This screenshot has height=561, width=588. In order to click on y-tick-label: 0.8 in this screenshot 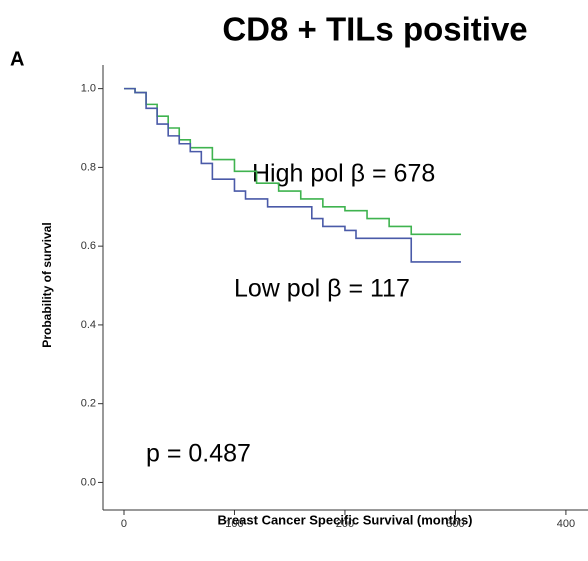, I will do `click(88, 167)`.